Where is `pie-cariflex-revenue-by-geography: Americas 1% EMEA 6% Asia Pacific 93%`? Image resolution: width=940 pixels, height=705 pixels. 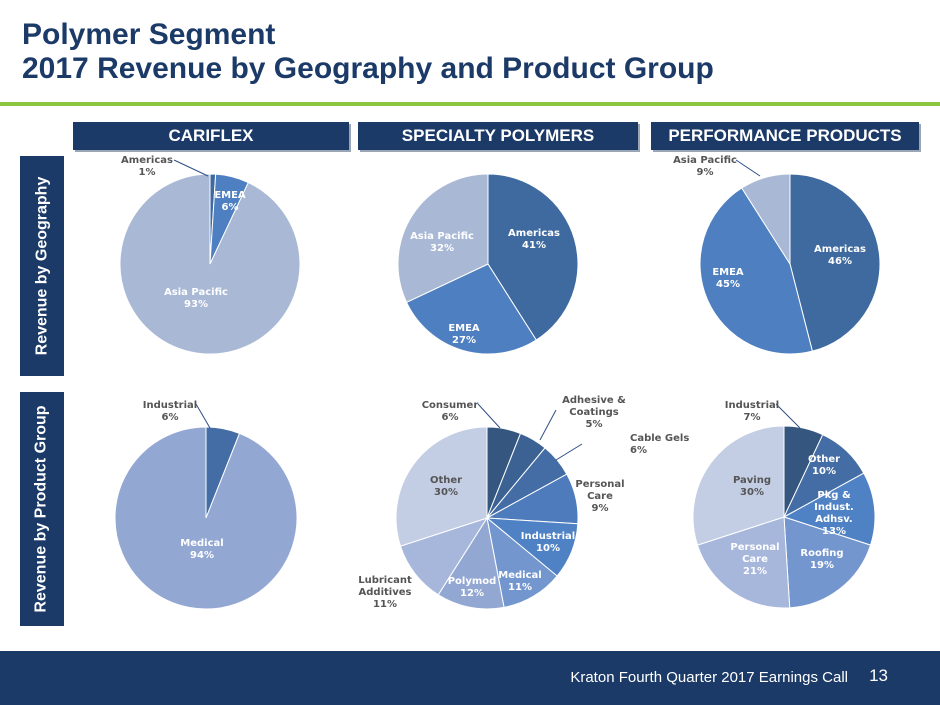 pie-cariflex-revenue-by-geography: Americas 1% EMEA 6% Asia Pacific 93% is located at coordinates (210, 255).